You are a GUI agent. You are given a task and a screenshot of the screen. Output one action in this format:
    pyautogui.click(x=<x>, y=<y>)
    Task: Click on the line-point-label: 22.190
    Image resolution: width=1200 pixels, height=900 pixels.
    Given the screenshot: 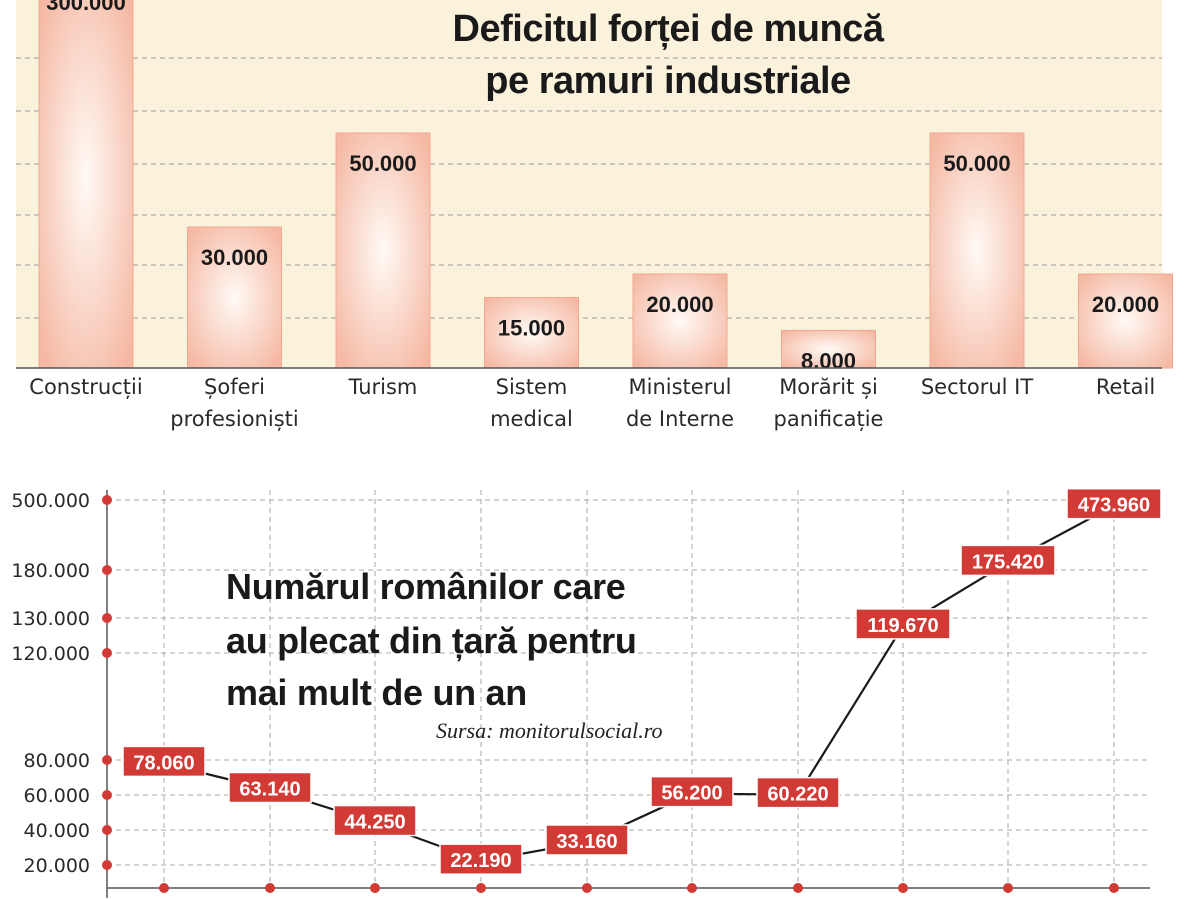 What is the action you would take?
    pyautogui.click(x=480, y=861)
    